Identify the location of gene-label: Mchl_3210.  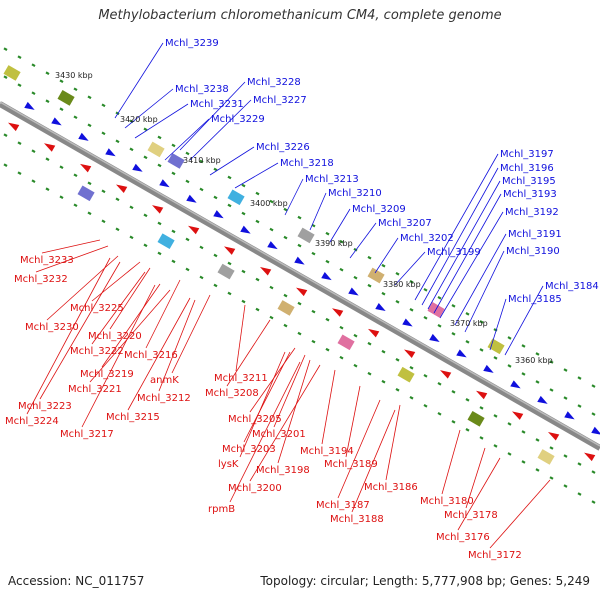
(355, 193).